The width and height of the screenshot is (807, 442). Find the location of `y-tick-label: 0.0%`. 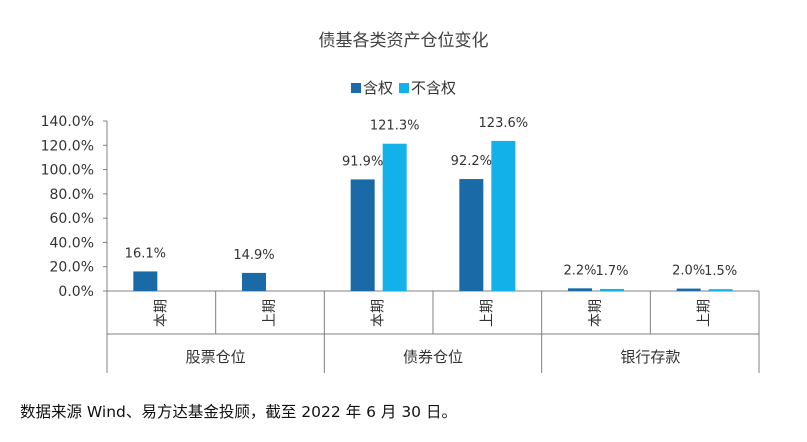

y-tick-label: 0.0% is located at coordinates (76, 292).